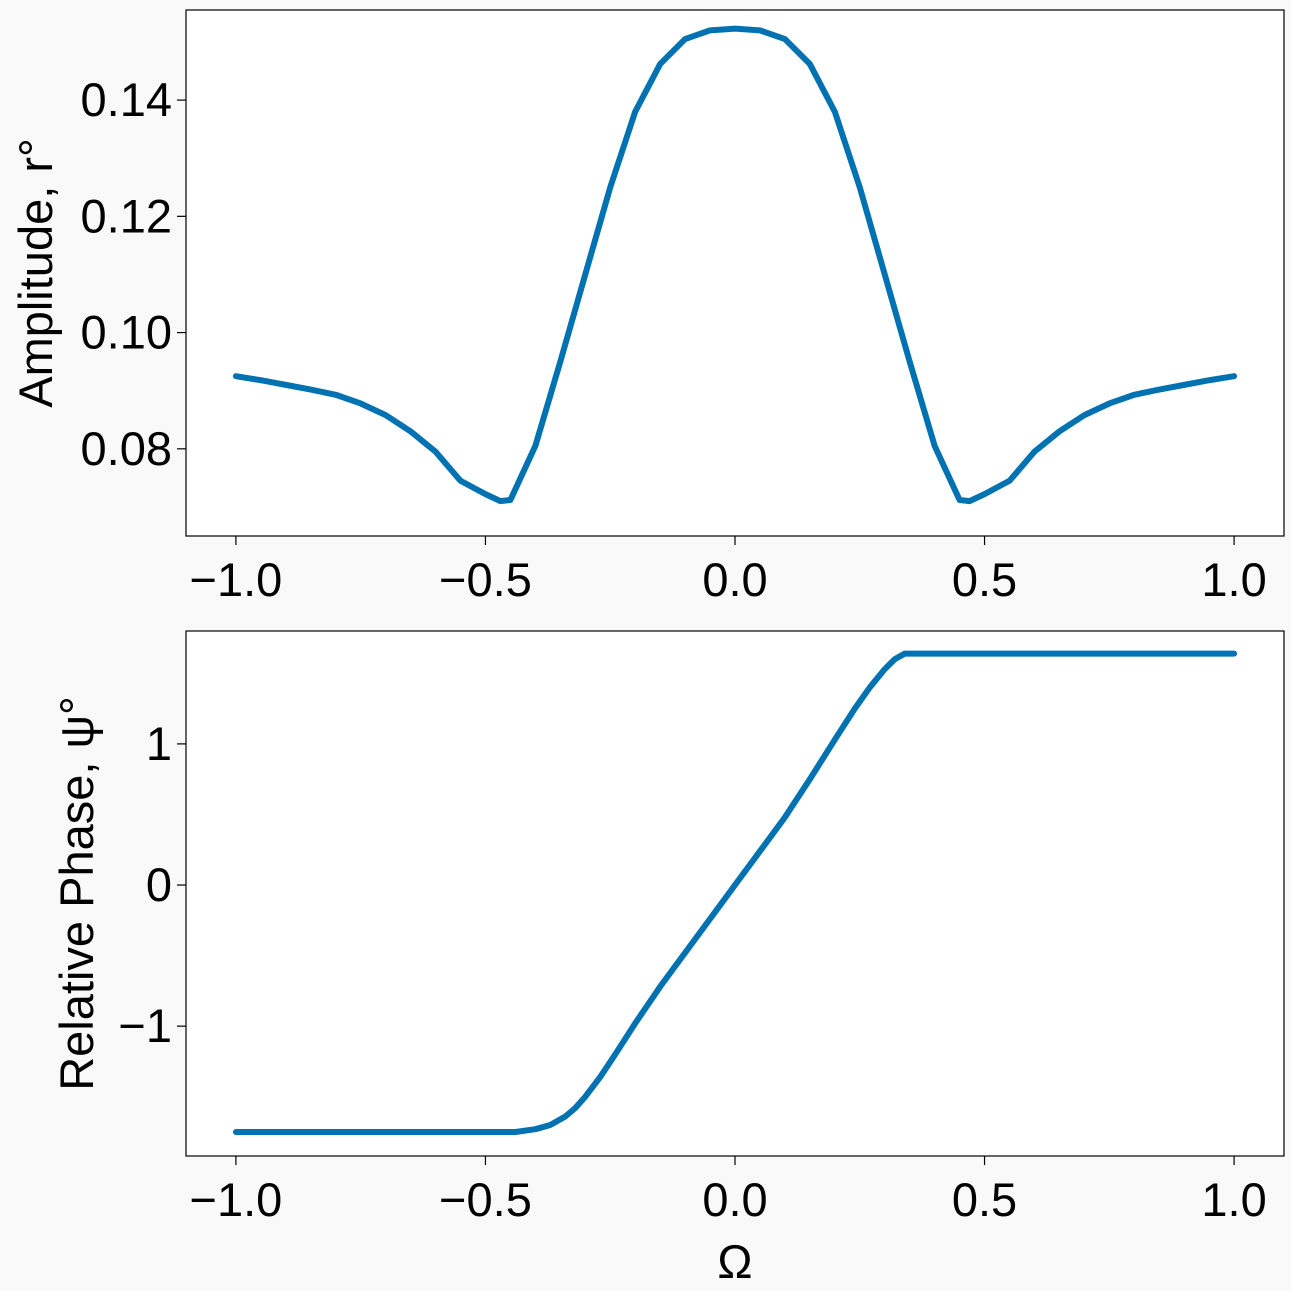 This screenshot has height=1291, width=1291. Describe the element at coordinates (126, 332) in the screenshot. I see `y-tick-label: 0.10` at that location.